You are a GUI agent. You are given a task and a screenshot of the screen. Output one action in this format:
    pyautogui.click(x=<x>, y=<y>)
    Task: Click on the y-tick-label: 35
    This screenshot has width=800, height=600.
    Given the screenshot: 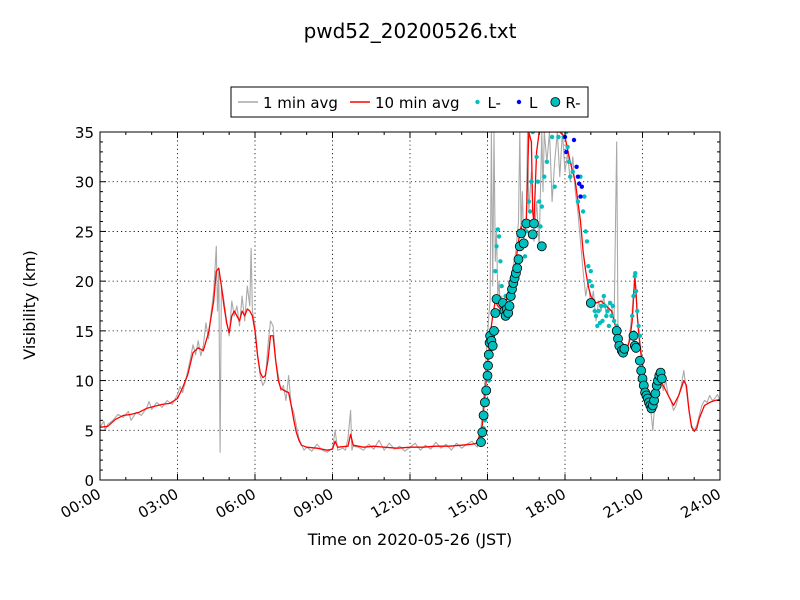 What is the action you would take?
    pyautogui.click(x=84, y=133)
    